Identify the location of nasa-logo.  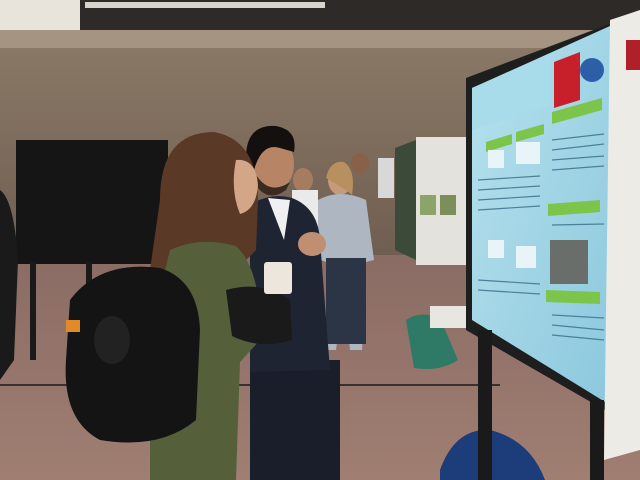
(592, 70).